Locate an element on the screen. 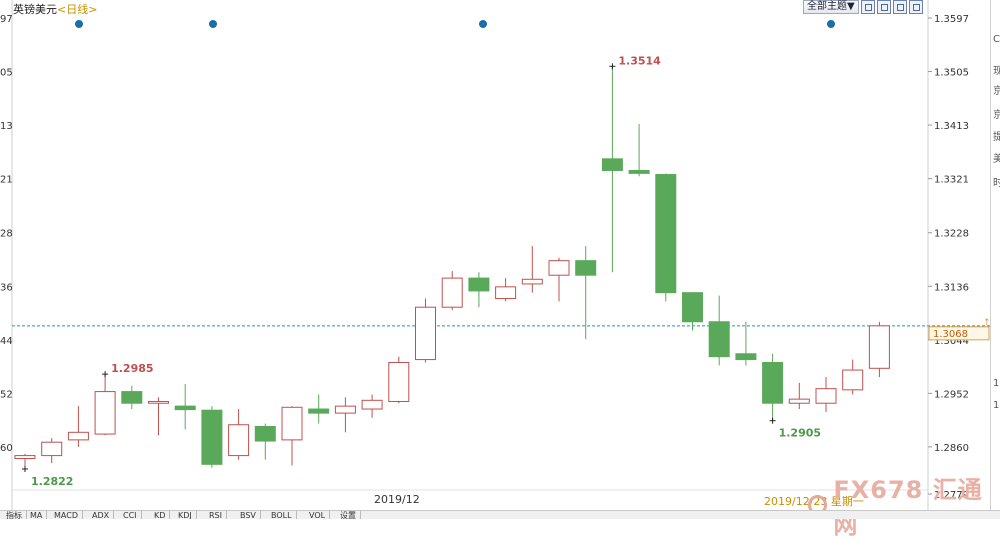 Image resolution: width=1000 pixels, height=540 pixels. period-label: <日线> is located at coordinates (77, 9).